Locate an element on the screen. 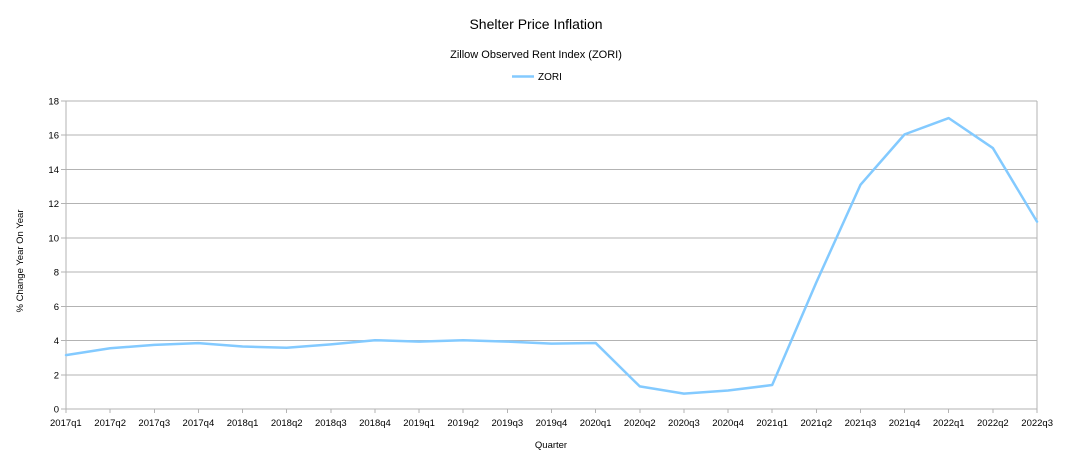  x-tick-label-2017q1: 2017q1 is located at coordinates (66, 423).